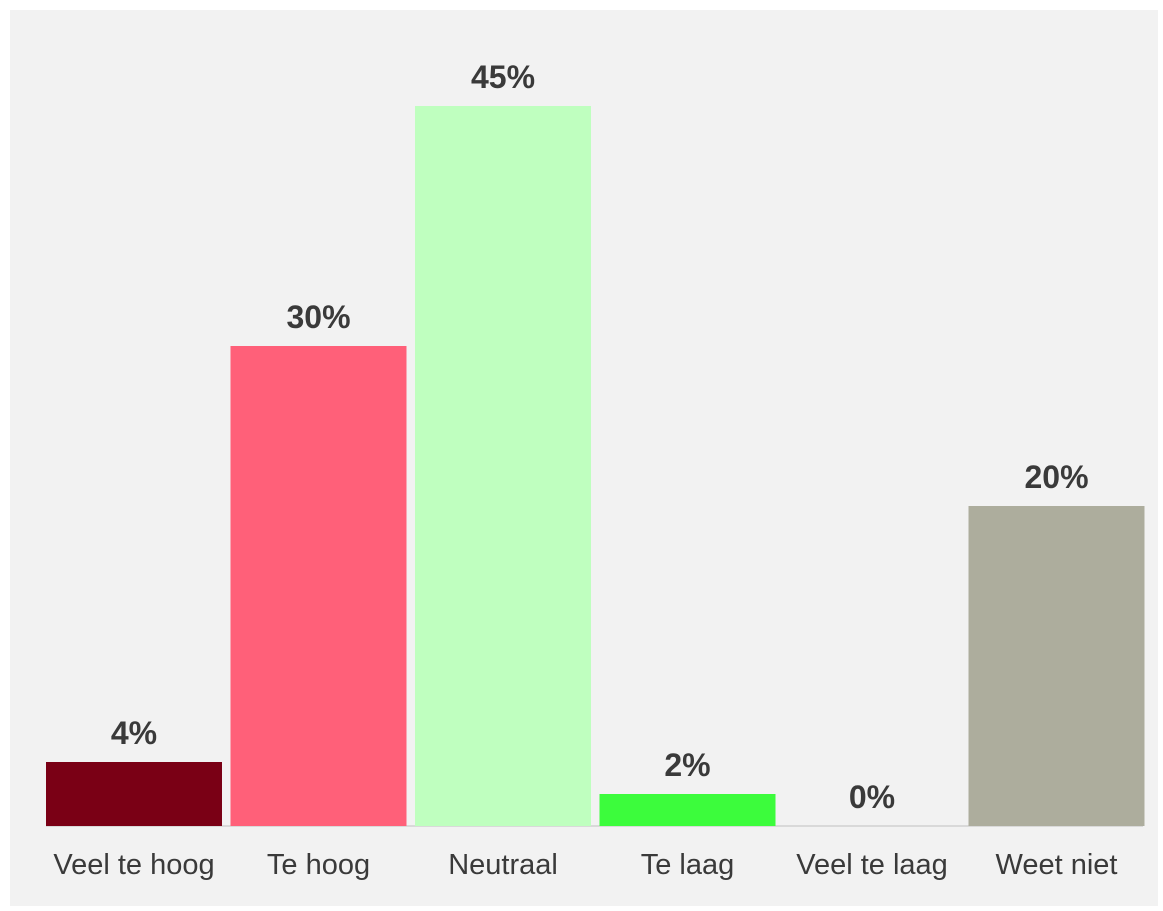 The image size is (1163, 911). What do you see at coordinates (687, 765) in the screenshot?
I see `value-label-te-laag: 2%` at bounding box center [687, 765].